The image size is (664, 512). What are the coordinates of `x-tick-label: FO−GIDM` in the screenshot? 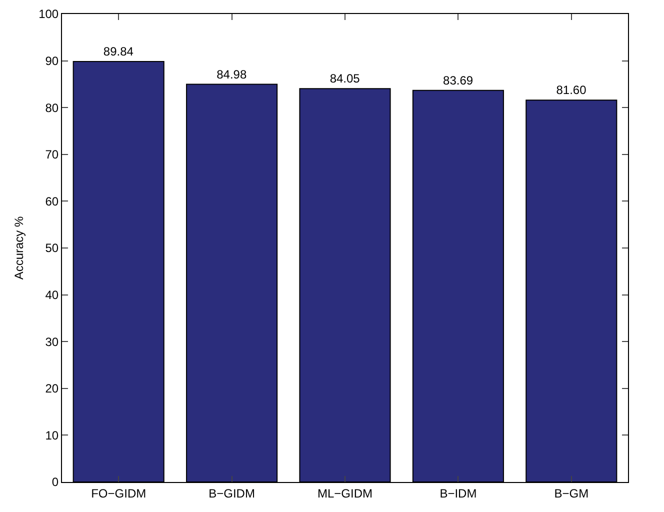 It's located at (118, 493).